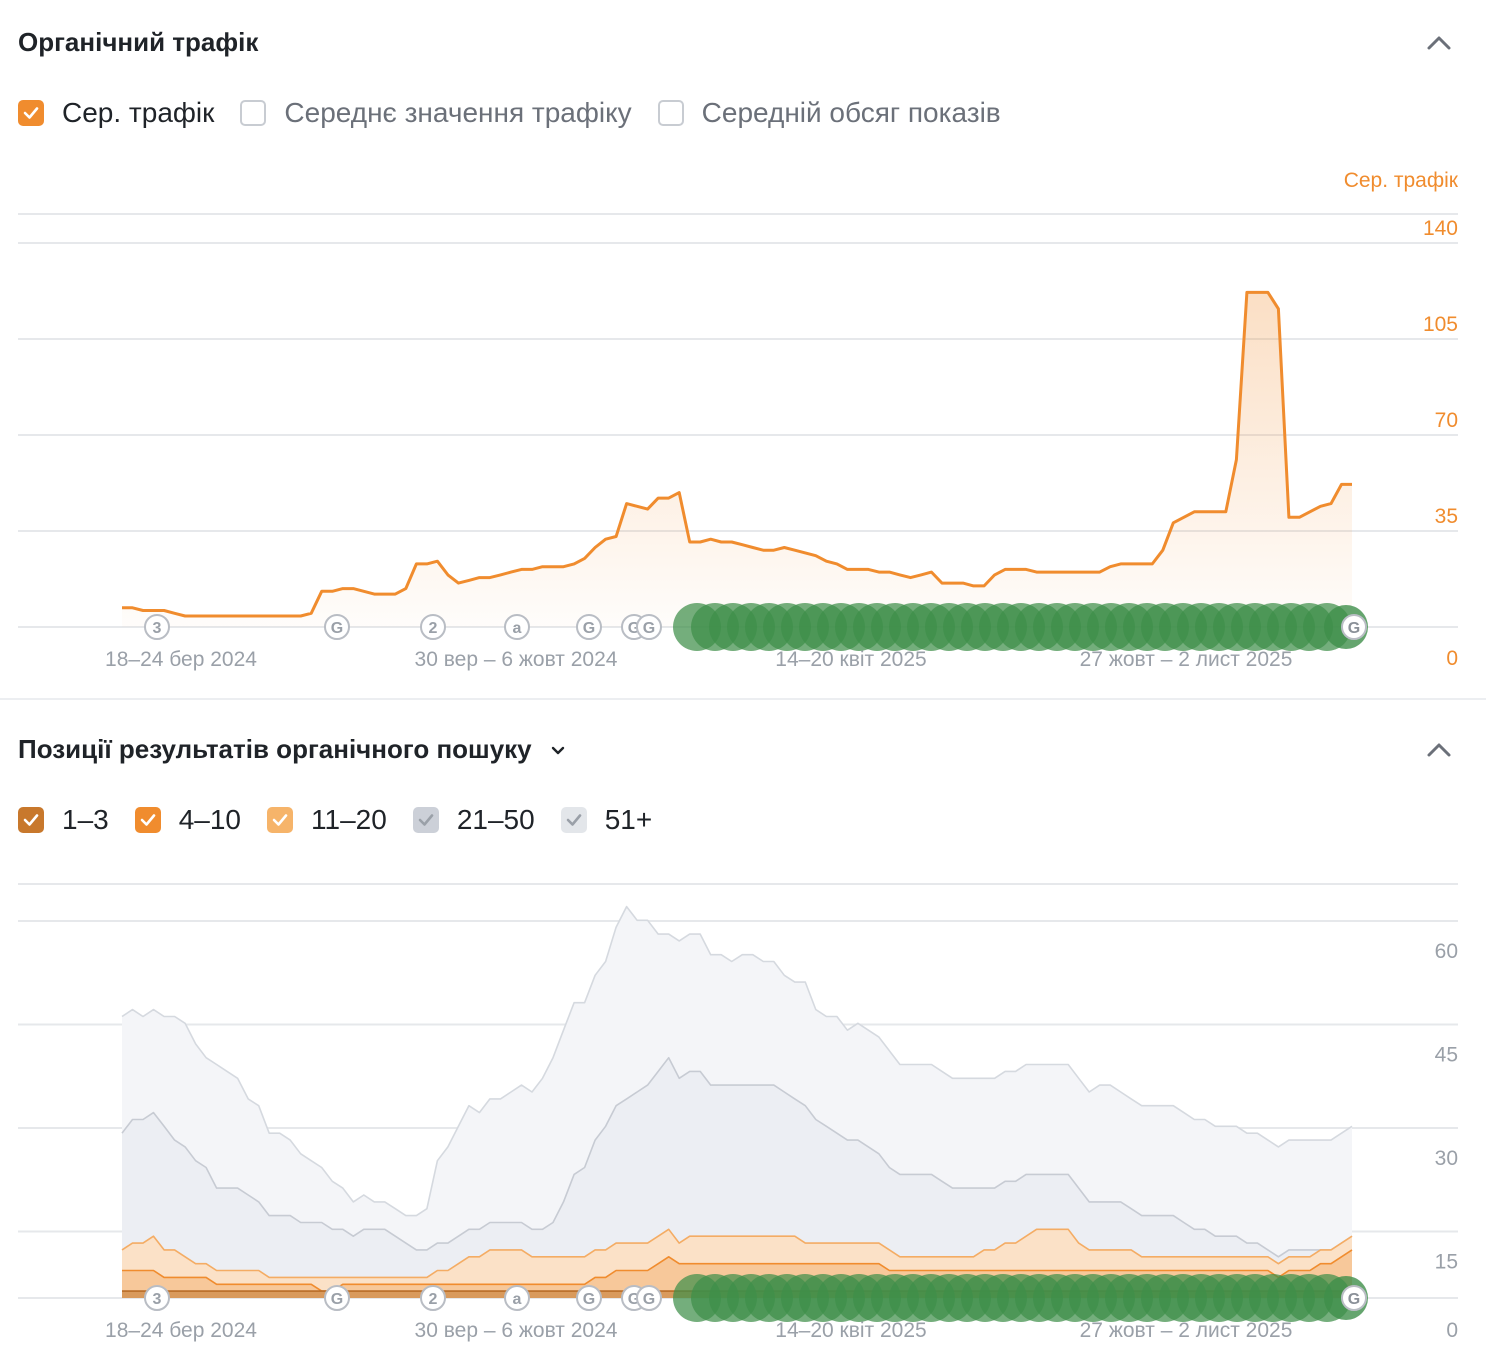 Image resolution: width=1486 pixels, height=1358 pixels. I want to click on checkbox-label: Сер. трафік, so click(138, 112).